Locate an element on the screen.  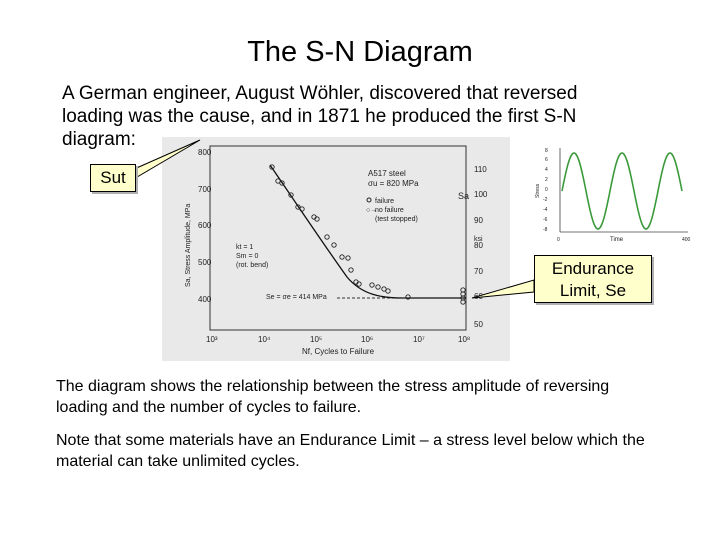
x-tick: 10⁵ is located at coordinates (316, 339).